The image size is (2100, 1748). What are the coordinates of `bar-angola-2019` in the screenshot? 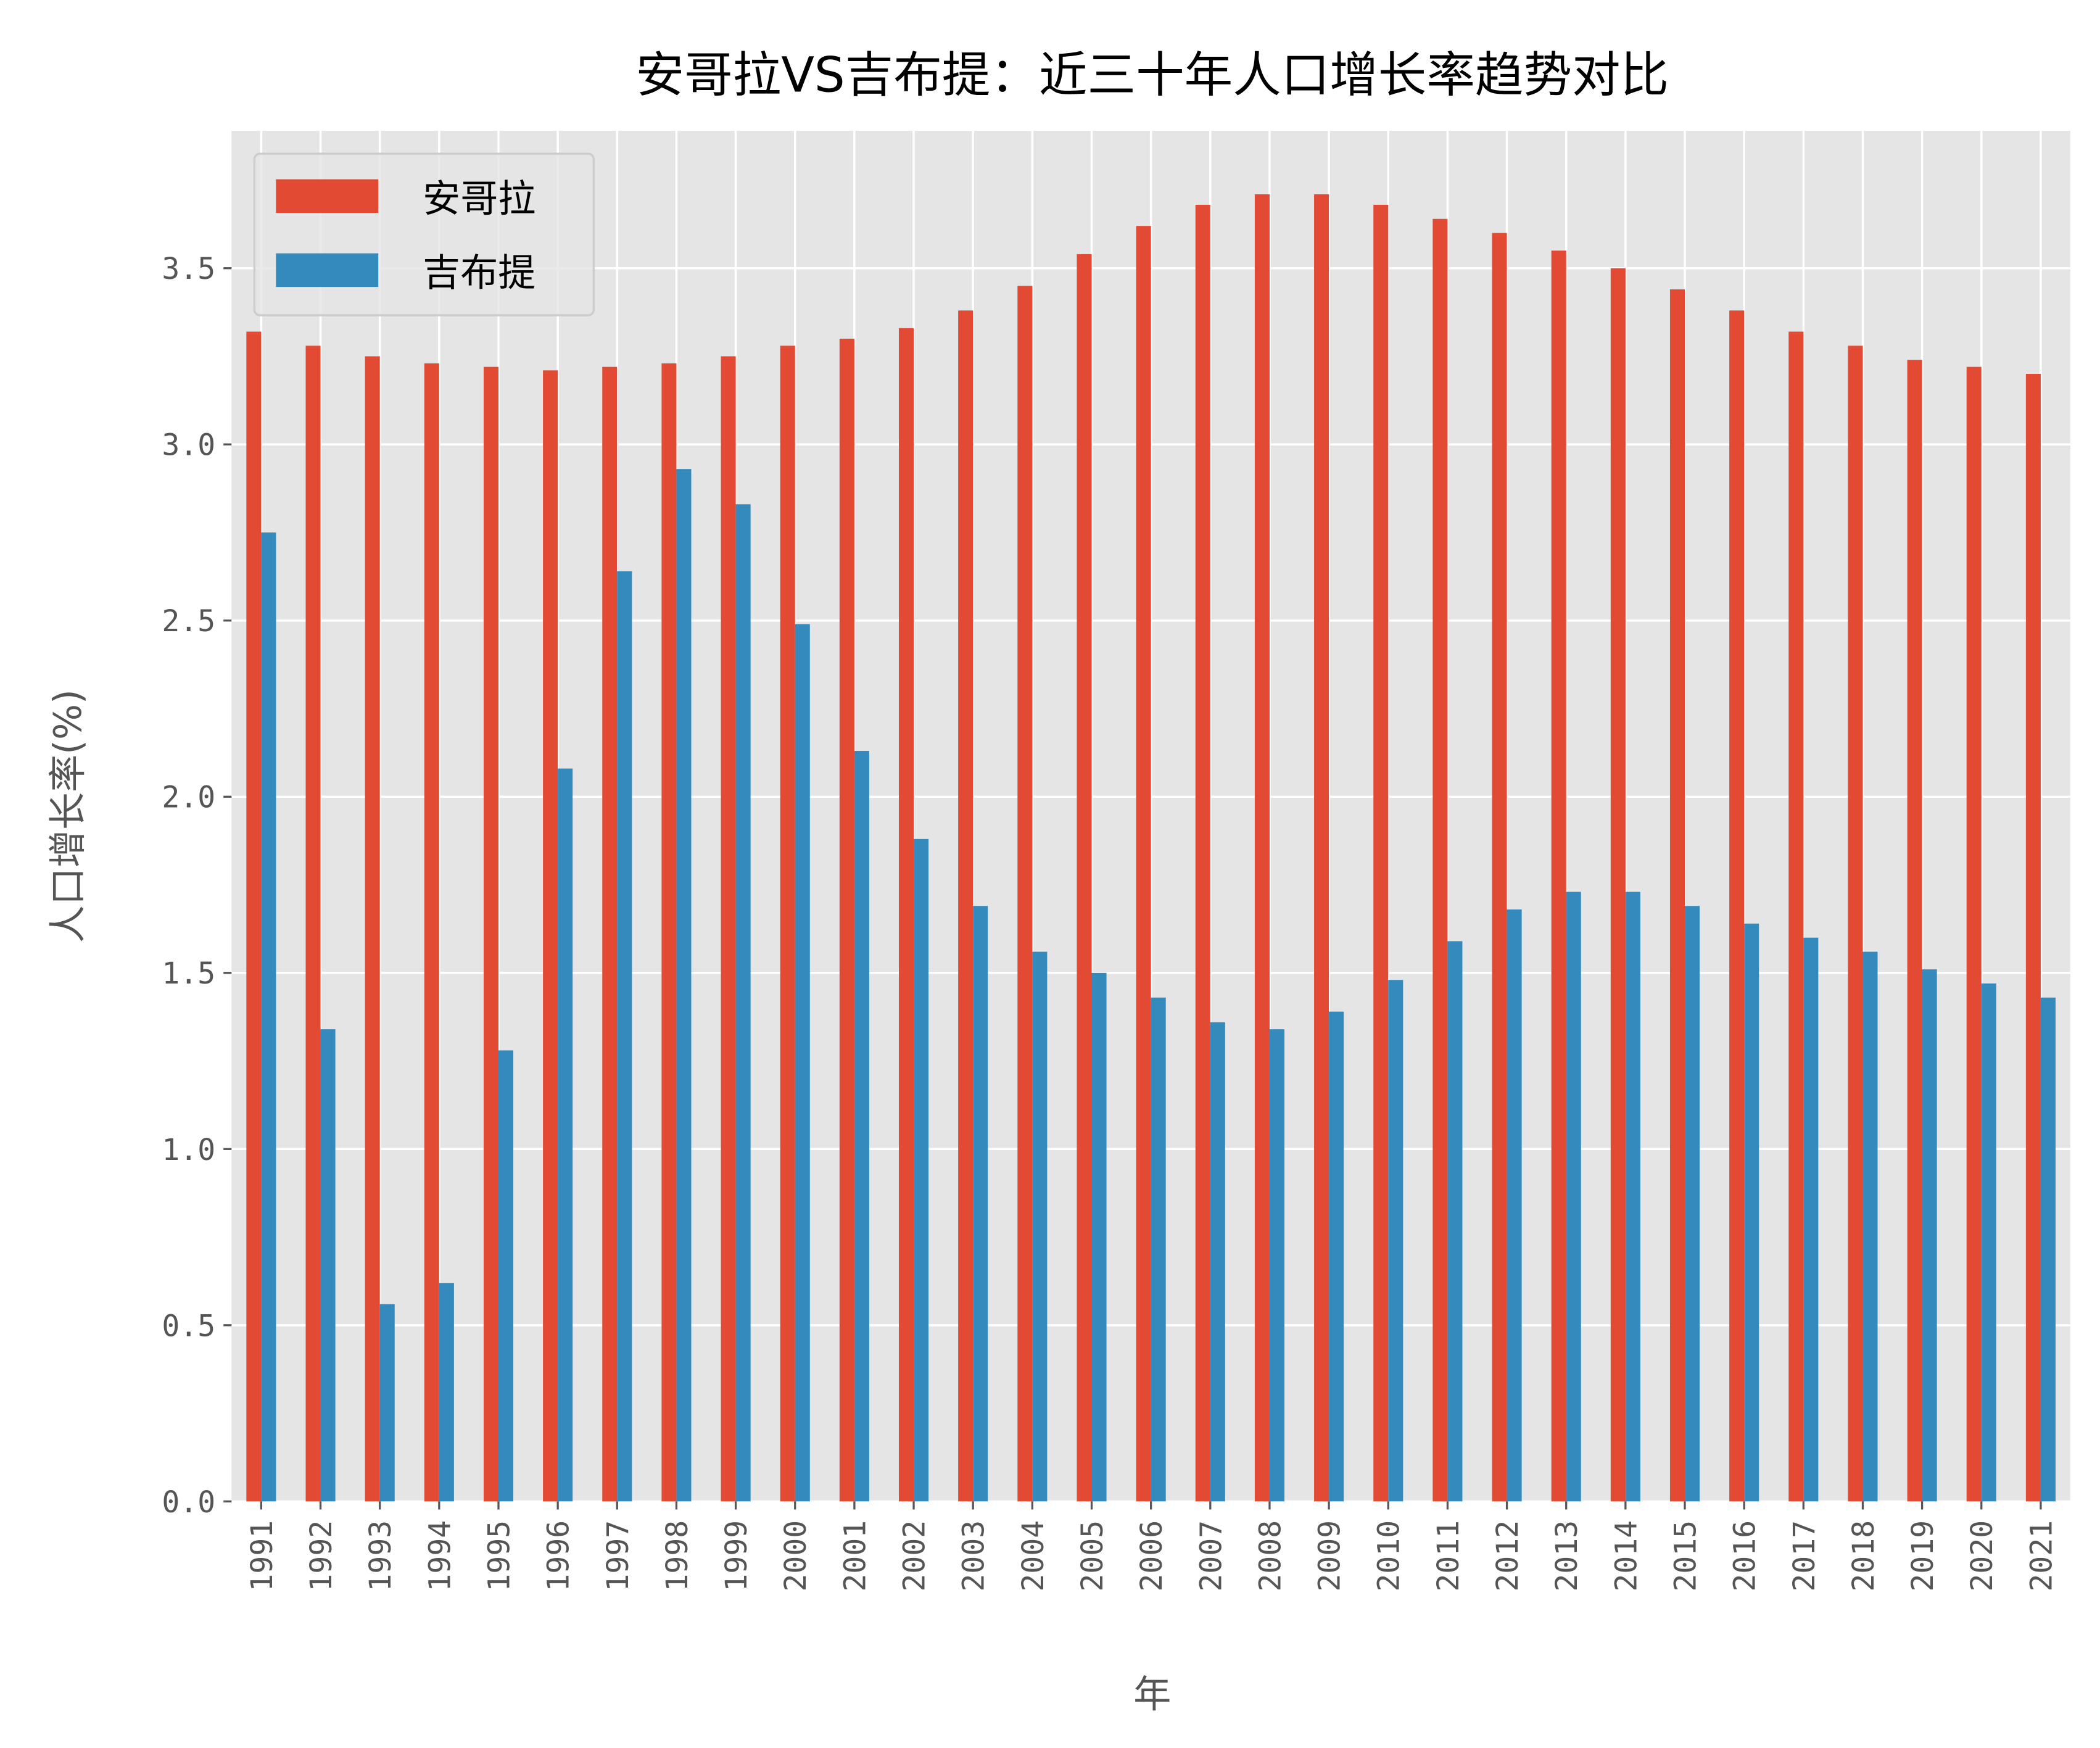 It's located at (1915, 931).